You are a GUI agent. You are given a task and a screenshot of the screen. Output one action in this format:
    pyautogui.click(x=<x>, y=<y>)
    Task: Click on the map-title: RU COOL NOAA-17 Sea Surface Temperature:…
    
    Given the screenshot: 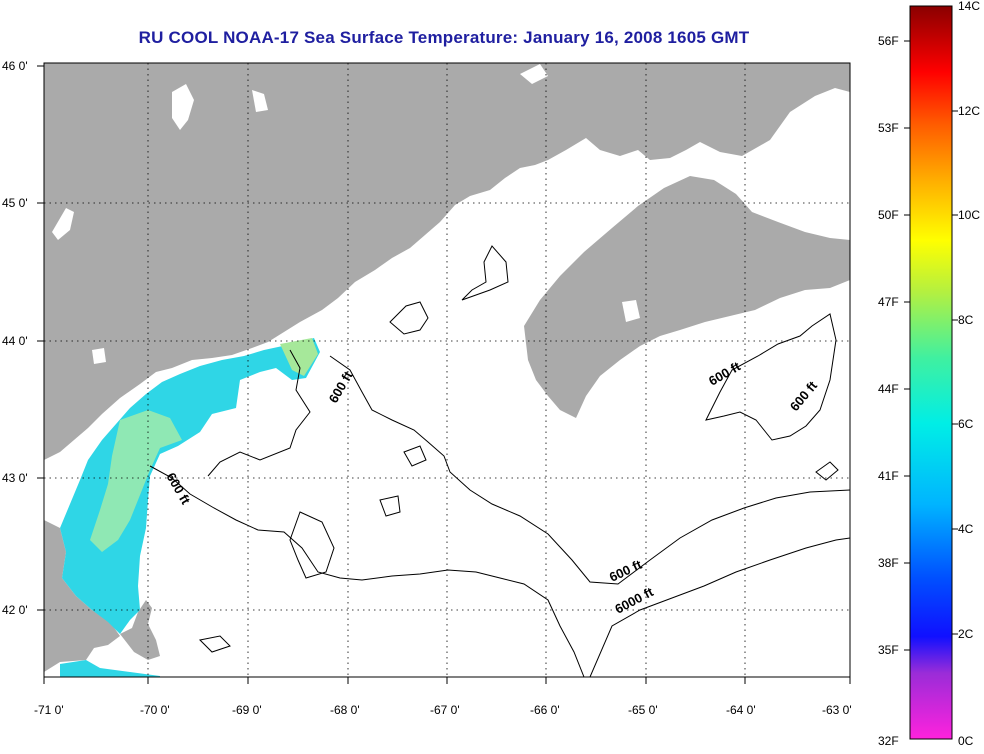 What is the action you would take?
    pyautogui.click(x=492, y=38)
    